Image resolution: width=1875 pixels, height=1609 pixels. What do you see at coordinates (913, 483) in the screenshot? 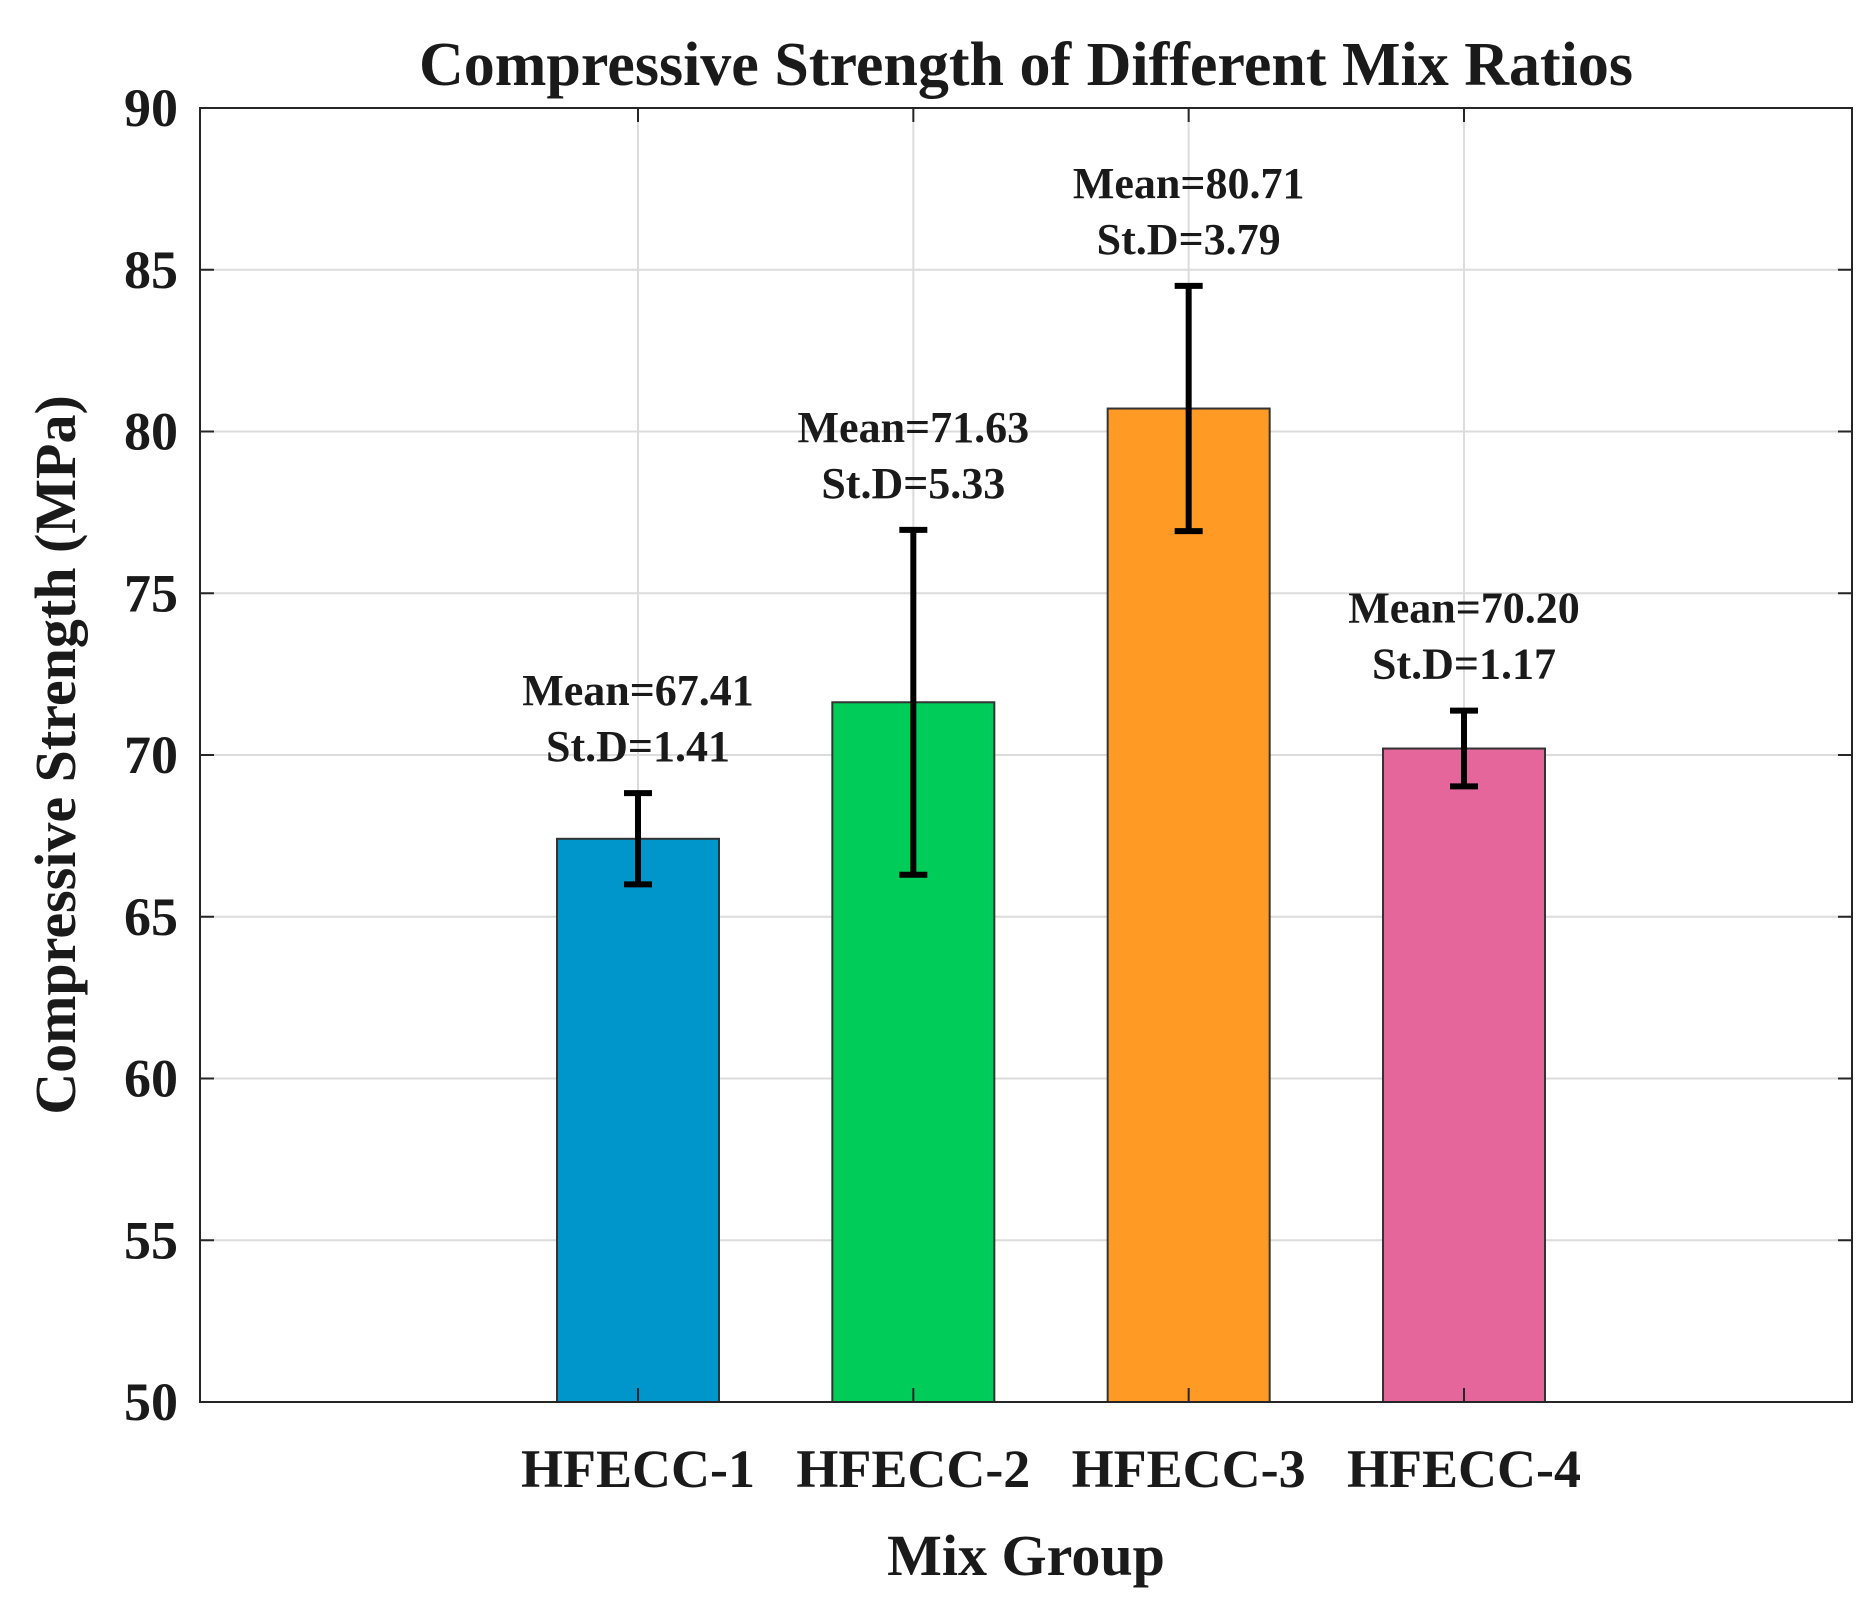
I see `data-label-std: St.D=5.33` at bounding box center [913, 483].